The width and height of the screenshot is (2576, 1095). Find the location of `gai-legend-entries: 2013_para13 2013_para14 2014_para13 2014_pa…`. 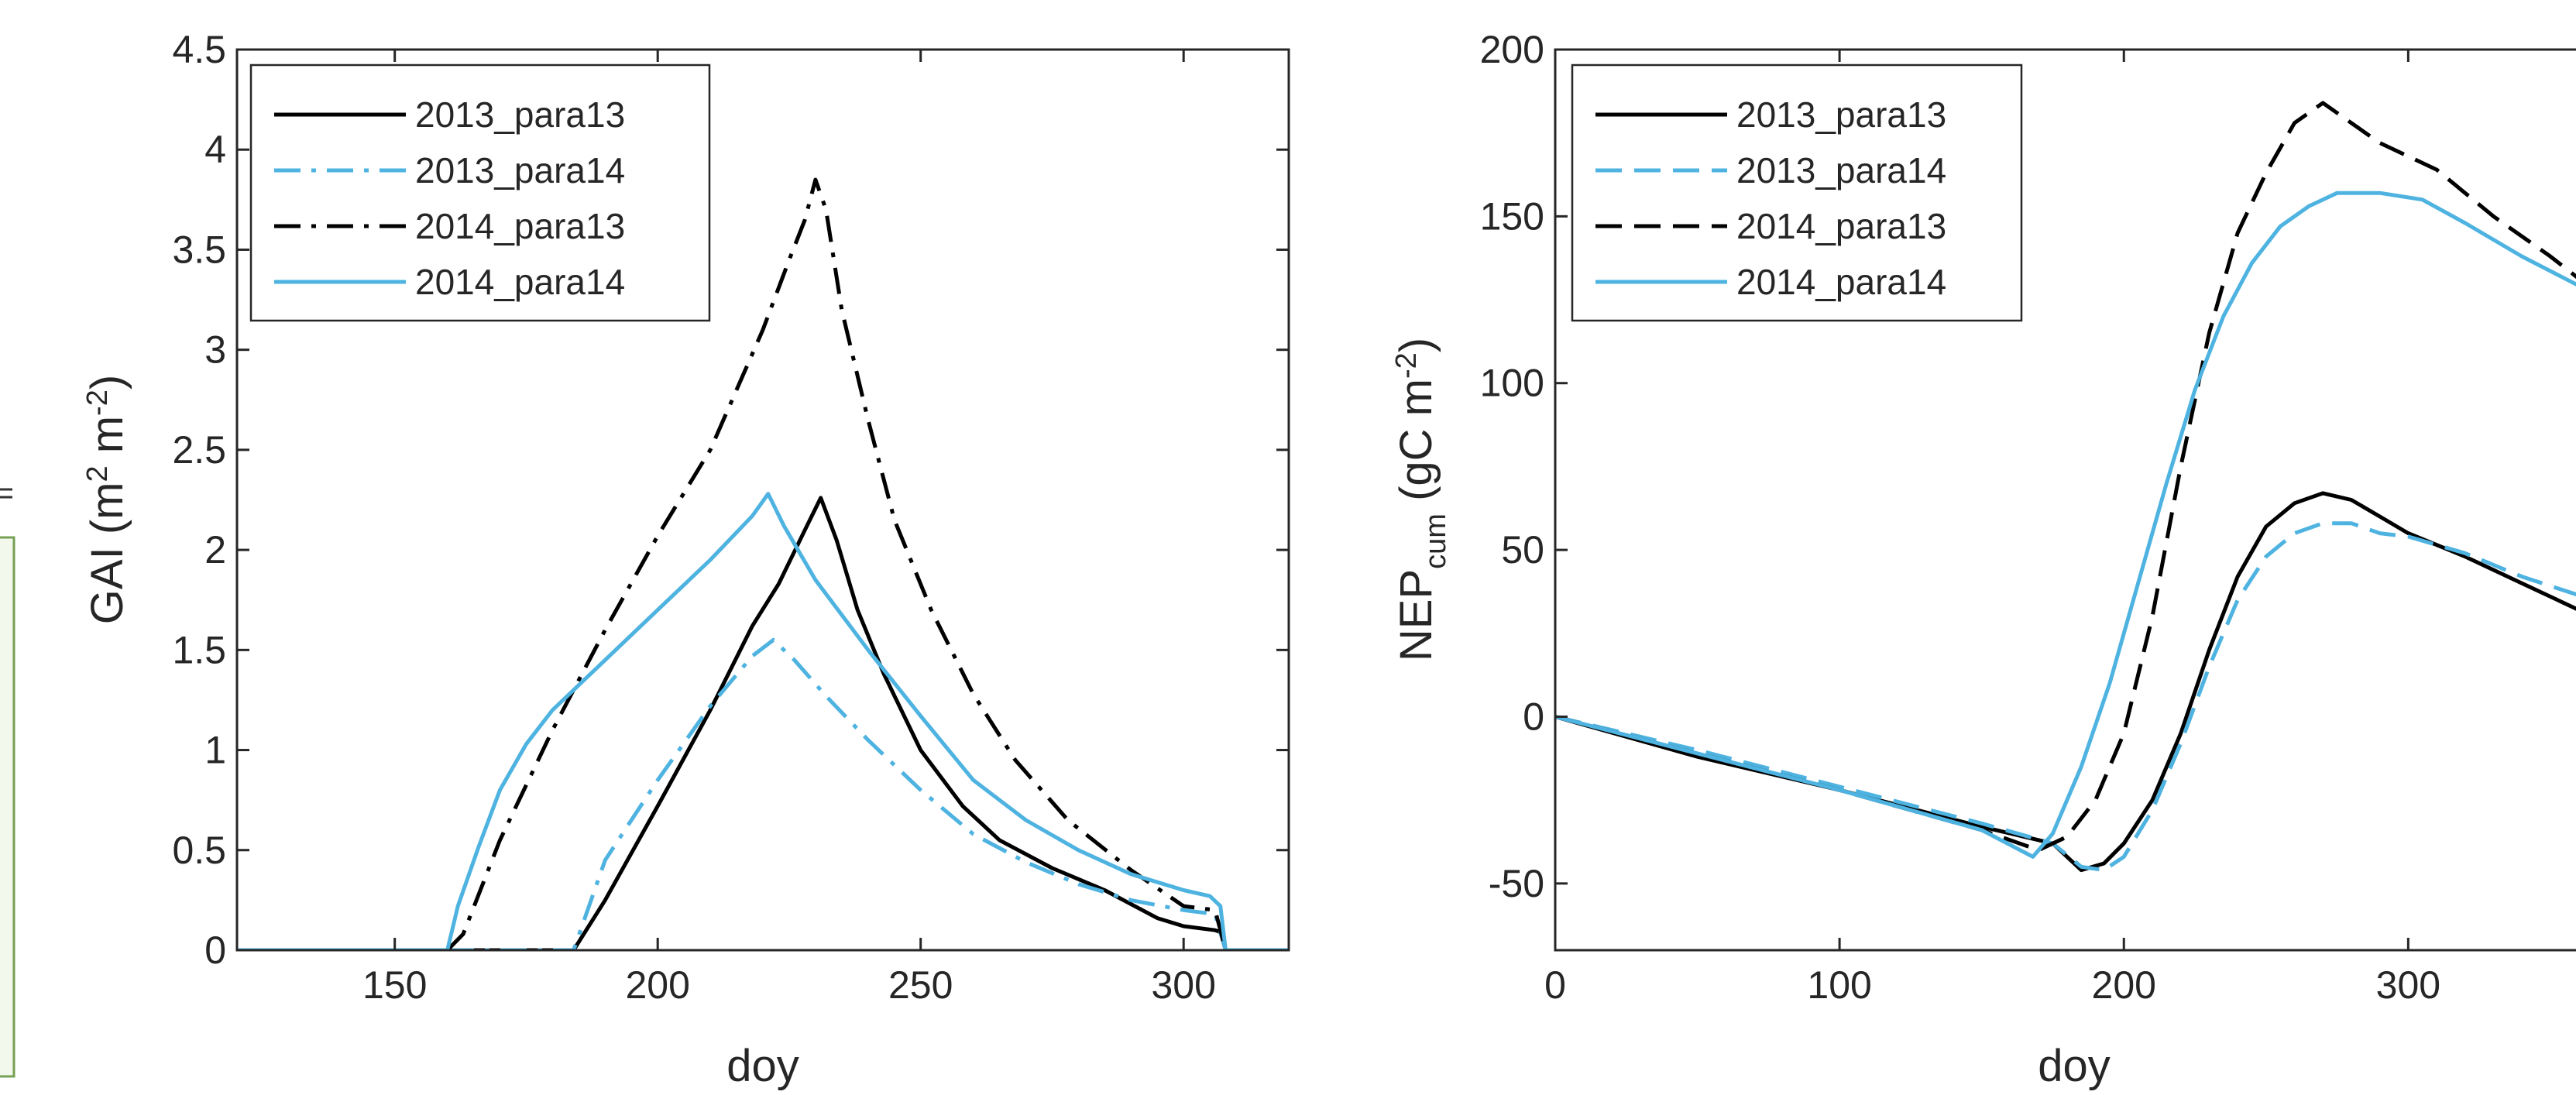

gai-legend-entries: 2013_para13 2013_para14 2014_para13 2014_pa… is located at coordinates (449, 198).